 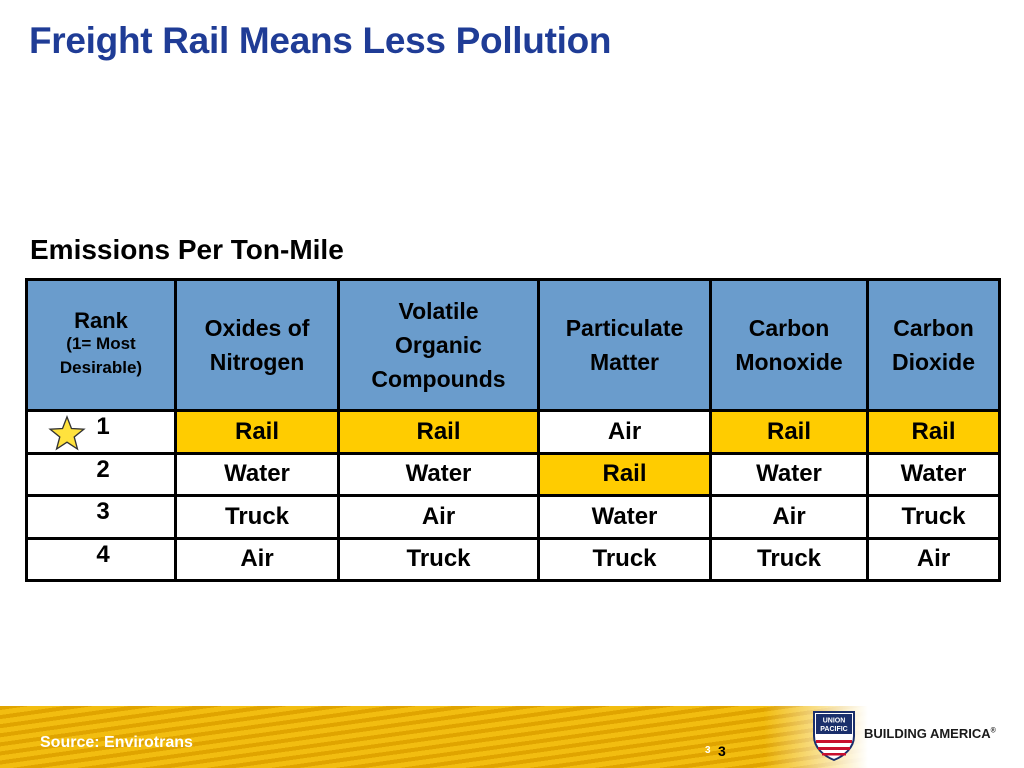 What do you see at coordinates (438, 345) in the screenshot?
I see `header-volatile-organic-compounds: Volatile Organic Compounds` at bounding box center [438, 345].